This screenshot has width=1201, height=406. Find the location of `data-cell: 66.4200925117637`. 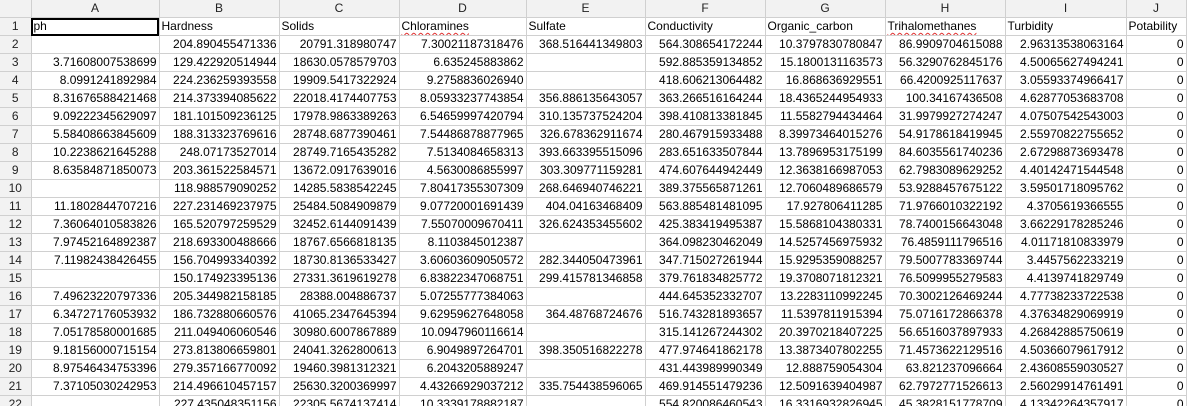

data-cell: 66.4200925117637 is located at coordinates (945, 80).